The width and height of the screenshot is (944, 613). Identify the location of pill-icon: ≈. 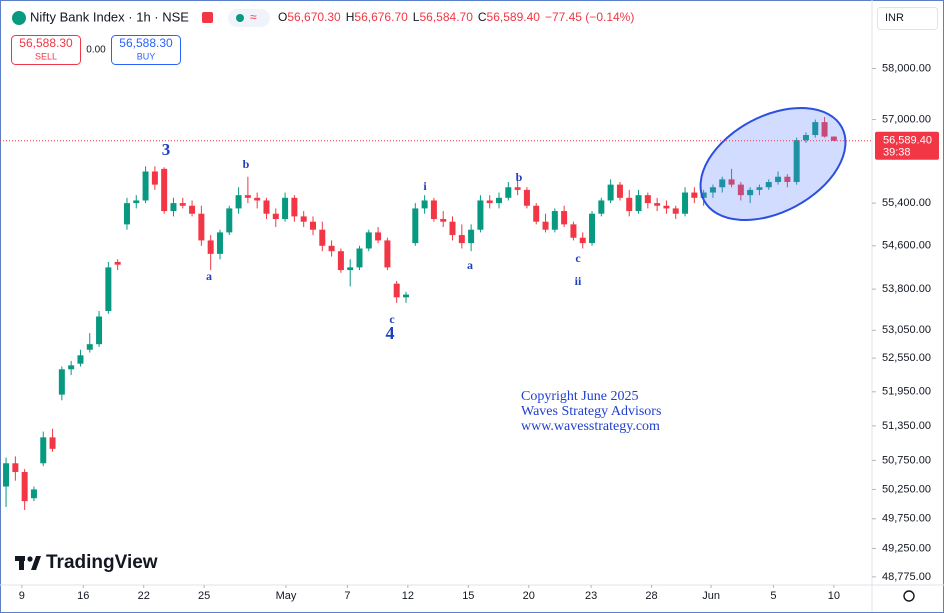
(253, 17).